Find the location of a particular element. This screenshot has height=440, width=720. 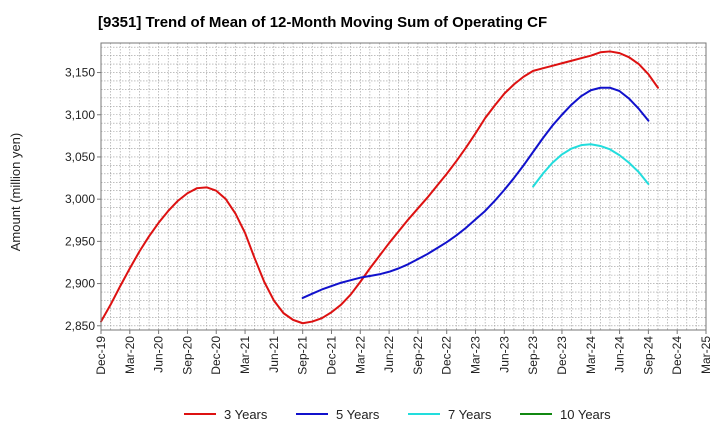

x-tick-label: Mar-22 is located at coordinates (360, 355).